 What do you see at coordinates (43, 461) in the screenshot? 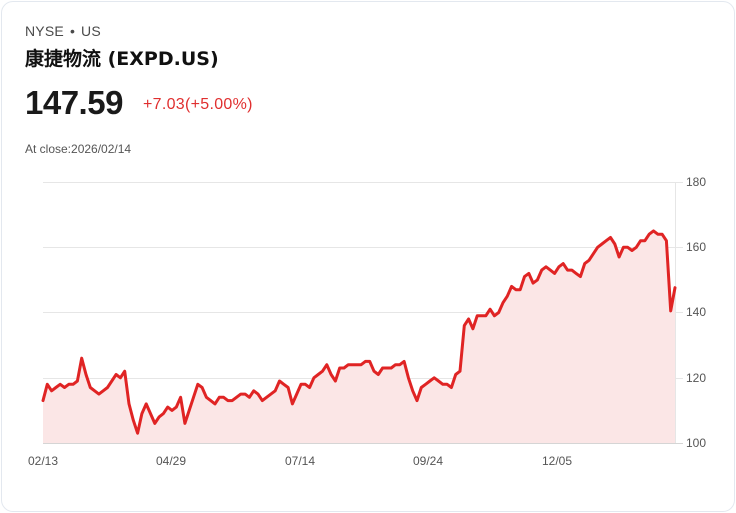
I see `x-tick-0: 02/13` at bounding box center [43, 461].